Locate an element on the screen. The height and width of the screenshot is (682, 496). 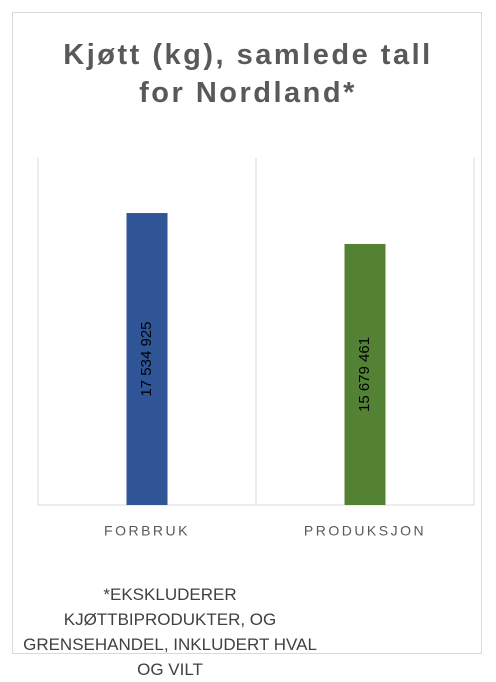
data-label: 15 679 461 is located at coordinates (364, 374).